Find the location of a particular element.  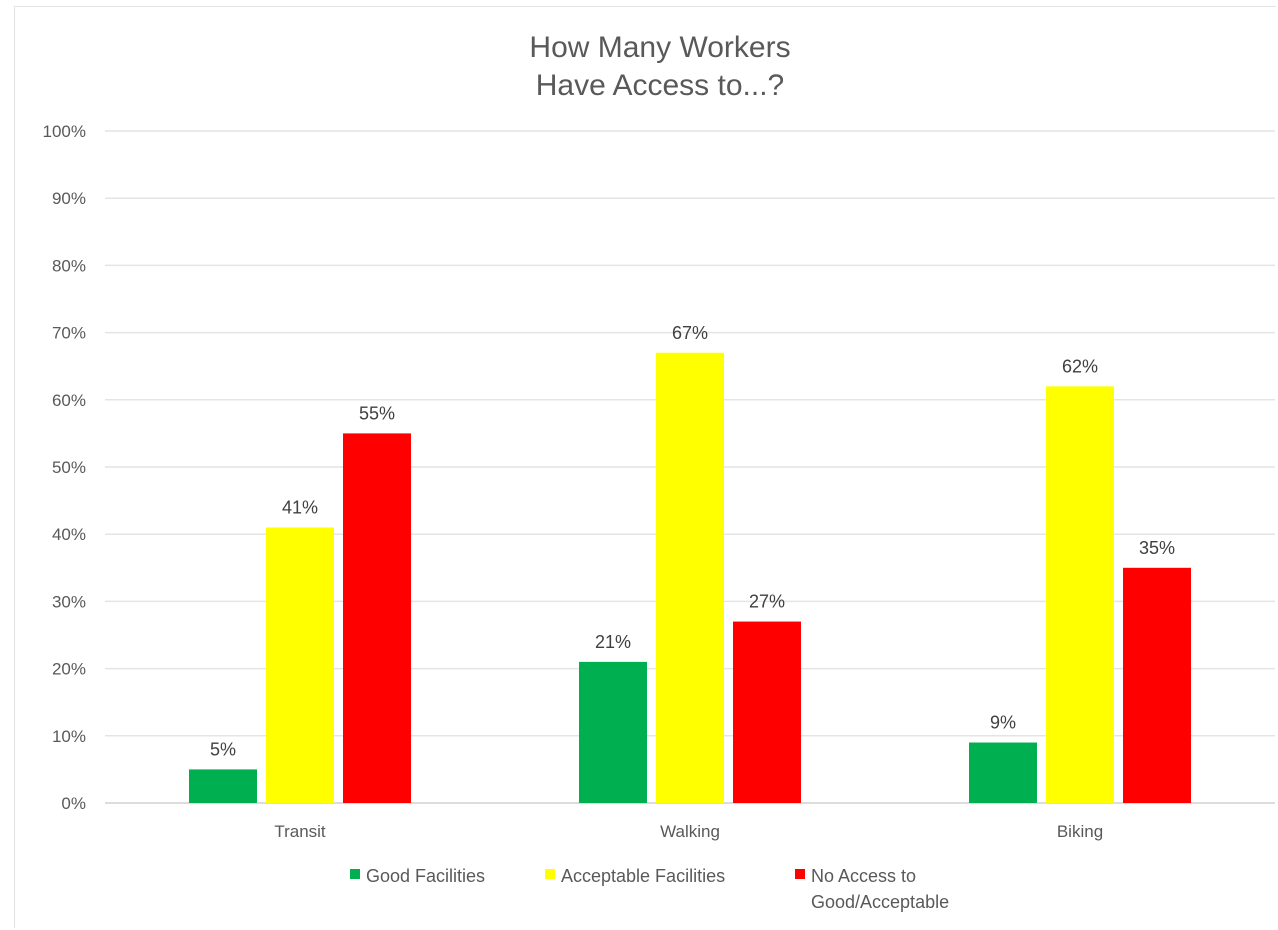

y-axis-ticks: 0% 10% 20% 30% 40% 50% 60% 70% 80% 90% 100% is located at coordinates (64, 467).